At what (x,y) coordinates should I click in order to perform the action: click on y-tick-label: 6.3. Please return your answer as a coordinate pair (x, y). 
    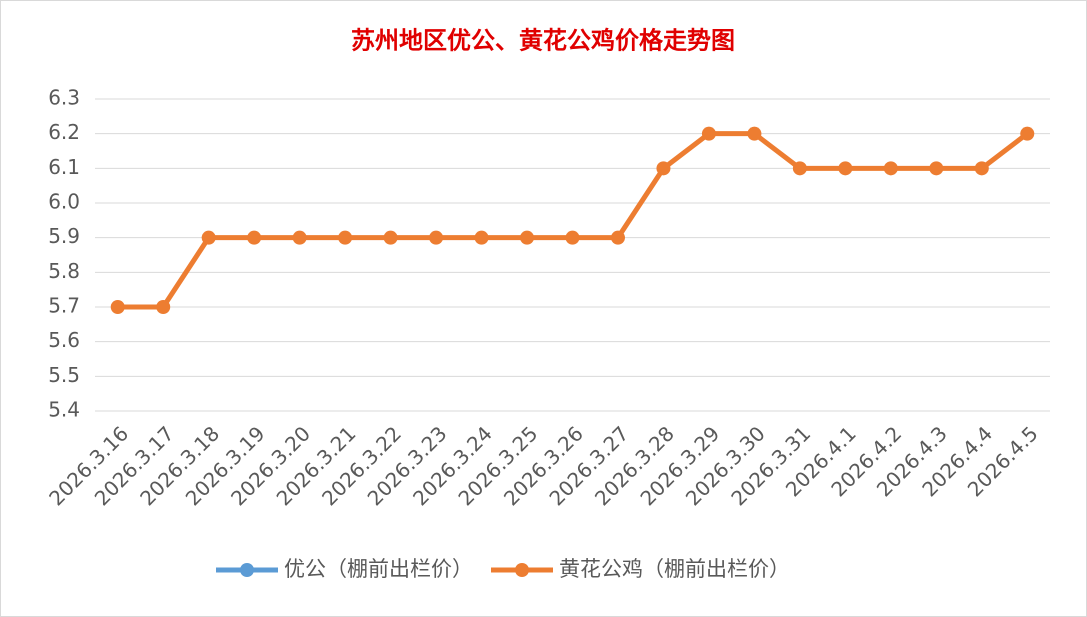
    Looking at the image, I should click on (64, 98).